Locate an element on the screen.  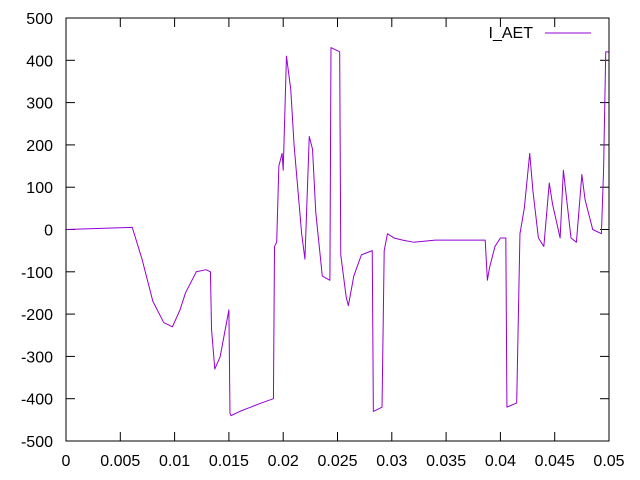
x-tick-label: 0.02 is located at coordinates (283, 461).